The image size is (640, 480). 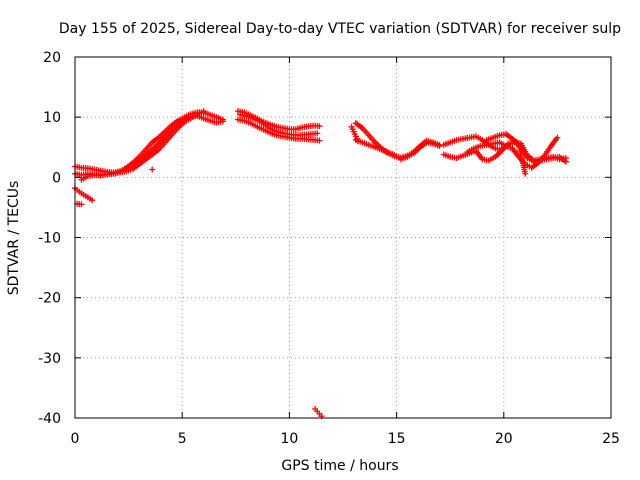 What do you see at coordinates (397, 439) in the screenshot?
I see `x-tick-label: 15` at bounding box center [397, 439].